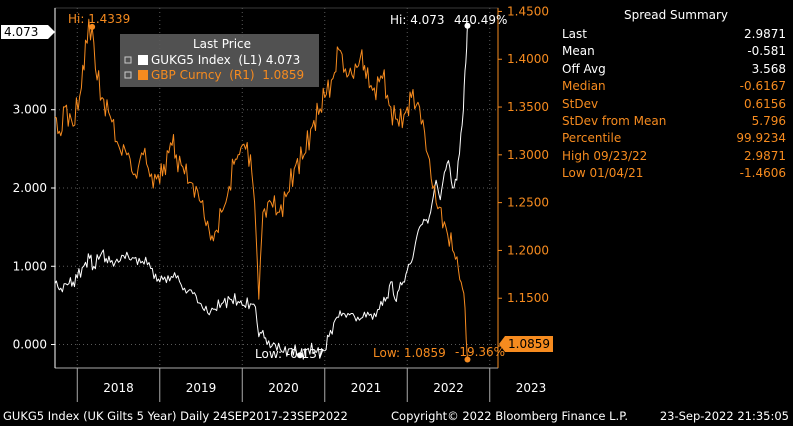 The width and height of the screenshot is (793, 426). What do you see at coordinates (574, 34) in the screenshot?
I see `summary-label: Last` at bounding box center [574, 34].